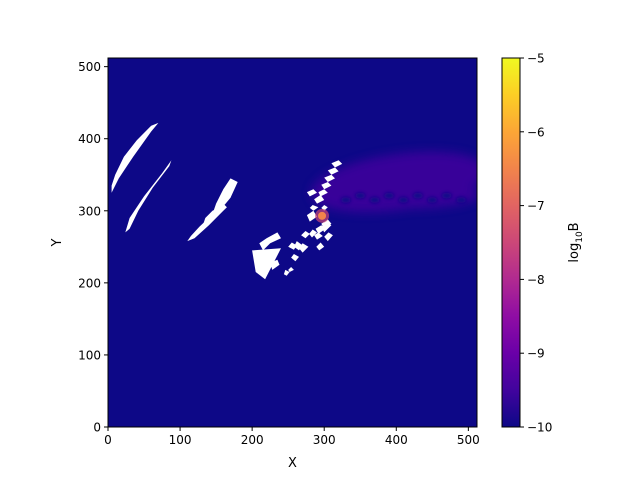 Image resolution: width=640 pixels, height=480 pixels. Describe the element at coordinates (468, 440) in the screenshot. I see `x-tick-label: 500` at that location.